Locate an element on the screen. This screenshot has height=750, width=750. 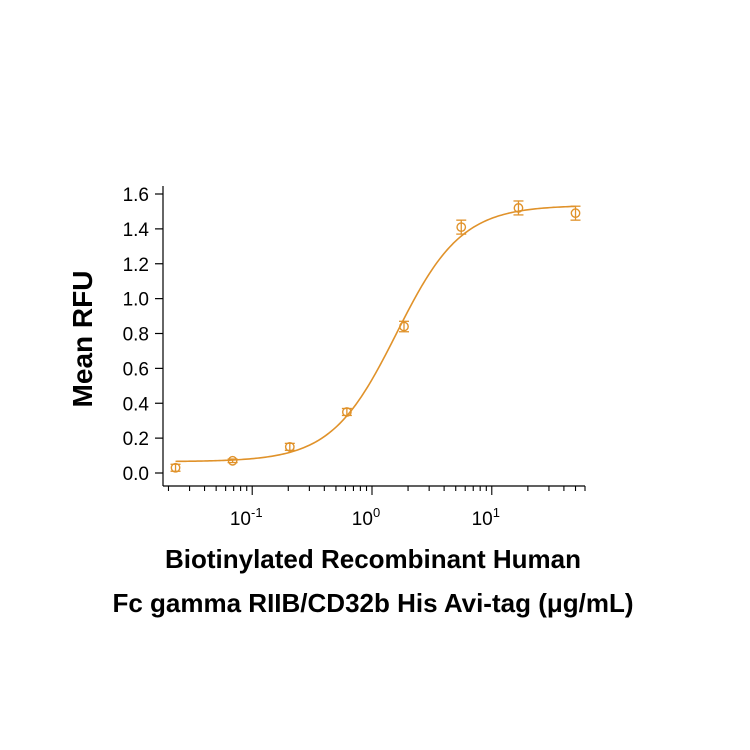
y-tick-label: 1.2 is located at coordinates (136, 265).